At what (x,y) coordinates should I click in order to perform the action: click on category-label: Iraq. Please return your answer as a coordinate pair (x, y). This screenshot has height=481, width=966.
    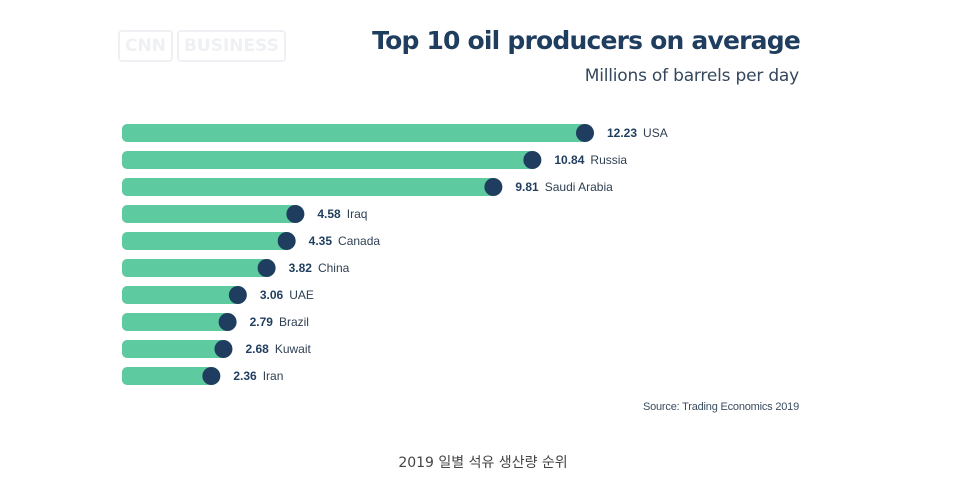
    Looking at the image, I should click on (357, 214).